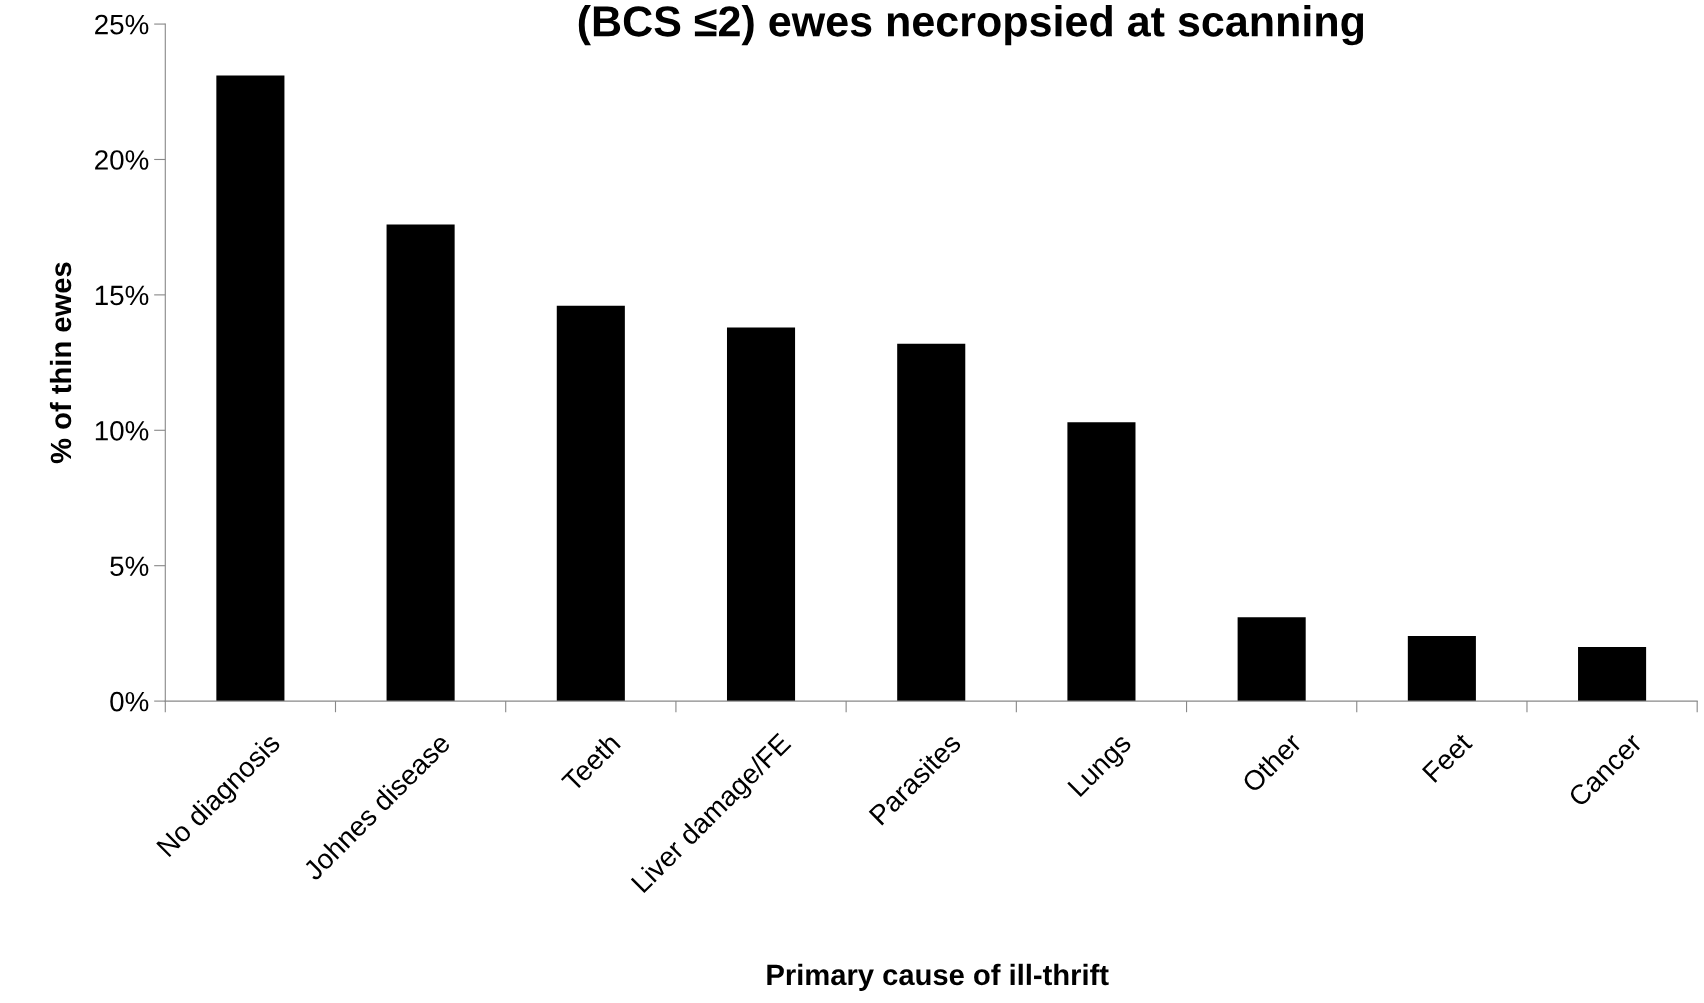 This screenshot has width=1704, height=1003. Describe the element at coordinates (122, 295) in the screenshot. I see `y-tick-label: 15%` at that location.